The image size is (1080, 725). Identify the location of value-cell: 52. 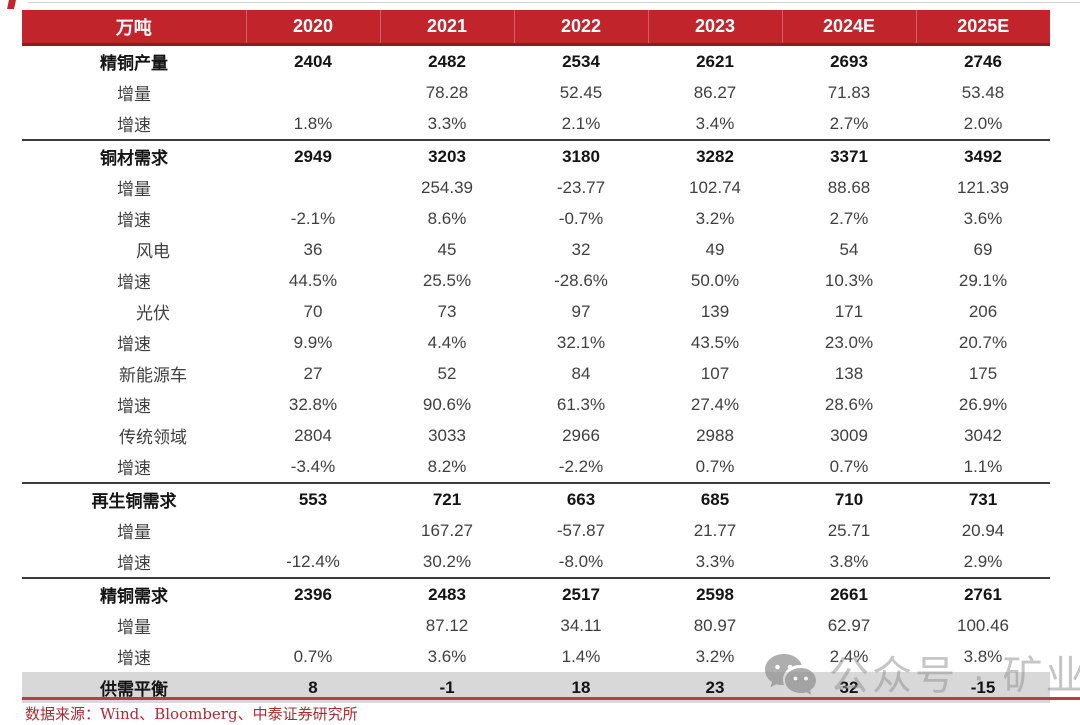
(447, 373).